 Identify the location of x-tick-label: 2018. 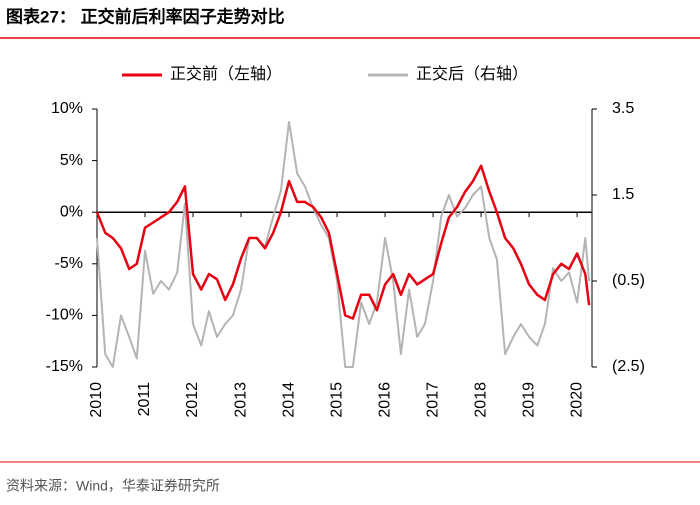
(480, 400).